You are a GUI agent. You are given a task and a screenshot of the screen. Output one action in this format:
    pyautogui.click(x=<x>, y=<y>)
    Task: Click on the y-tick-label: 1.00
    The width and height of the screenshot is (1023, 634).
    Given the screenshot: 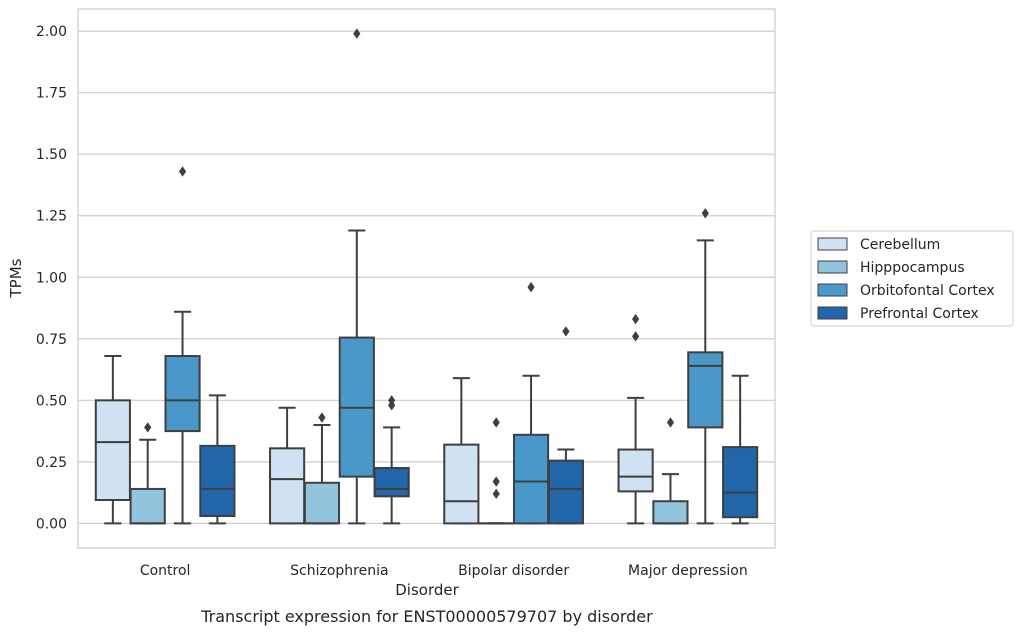 What is the action you would take?
    pyautogui.click(x=51, y=278)
    